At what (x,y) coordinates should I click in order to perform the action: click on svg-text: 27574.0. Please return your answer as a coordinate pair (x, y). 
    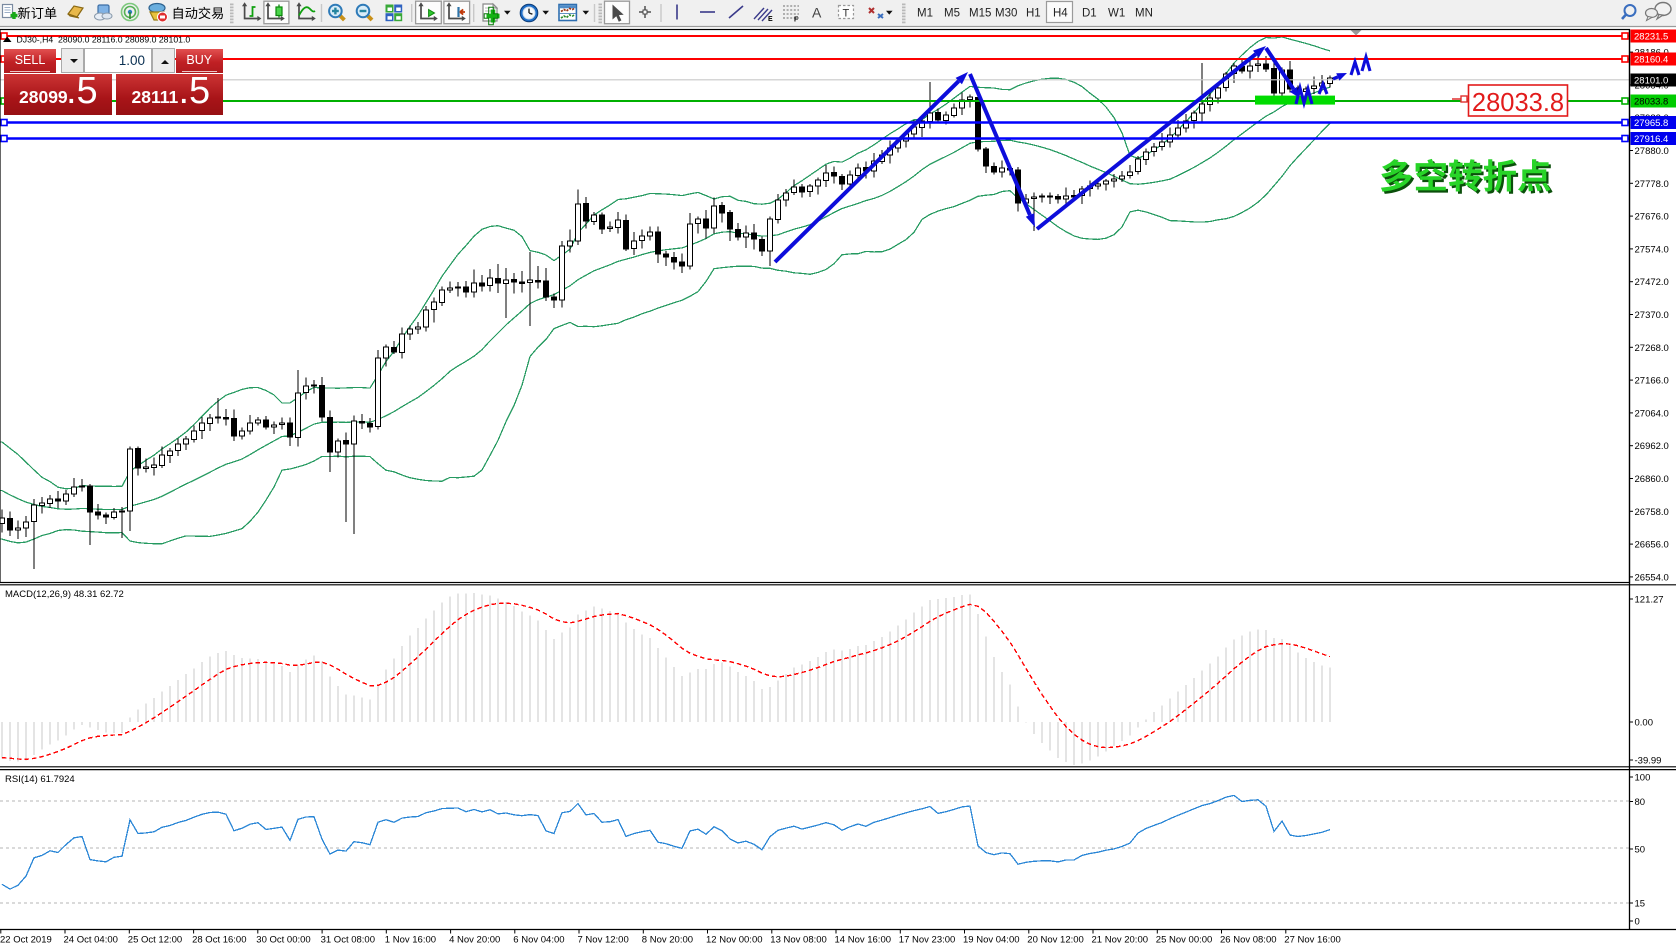
    Looking at the image, I should click on (1652, 249).